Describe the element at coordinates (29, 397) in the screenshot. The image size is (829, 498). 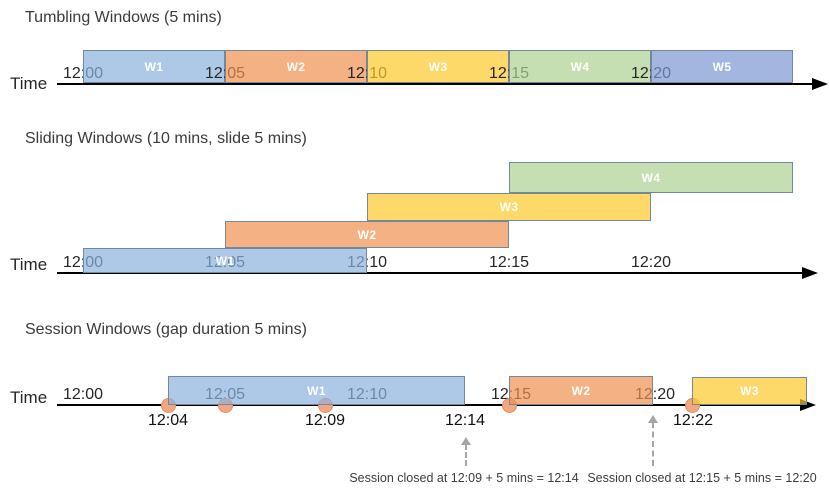
I see `axis-label-time-session: Time` at that location.